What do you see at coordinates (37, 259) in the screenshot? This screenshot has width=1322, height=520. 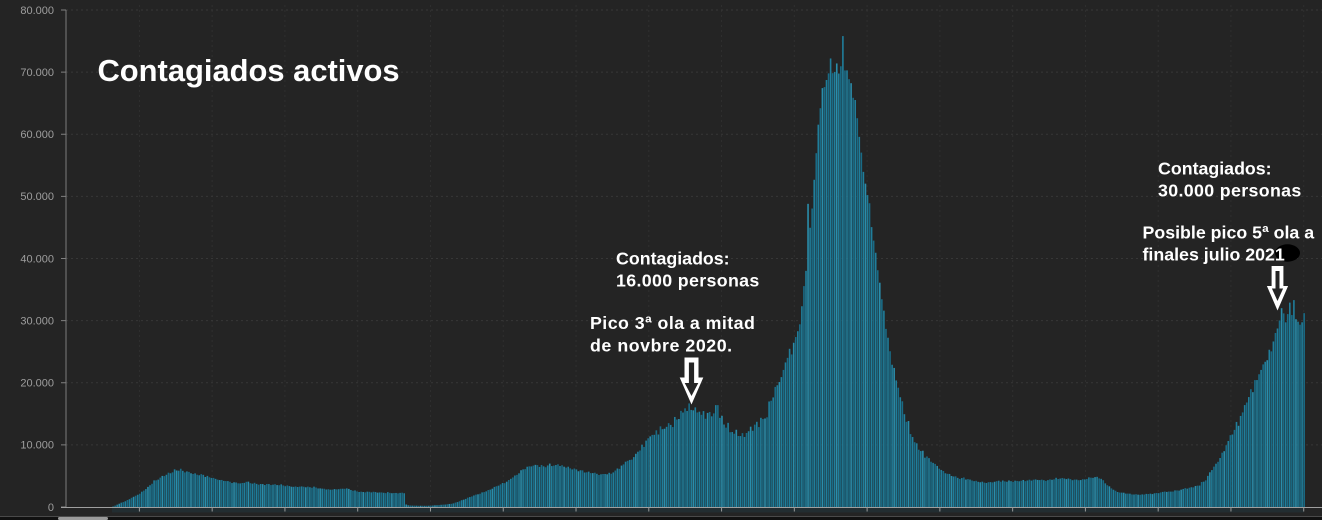 I see `svg-text: 40.000` at bounding box center [37, 259].